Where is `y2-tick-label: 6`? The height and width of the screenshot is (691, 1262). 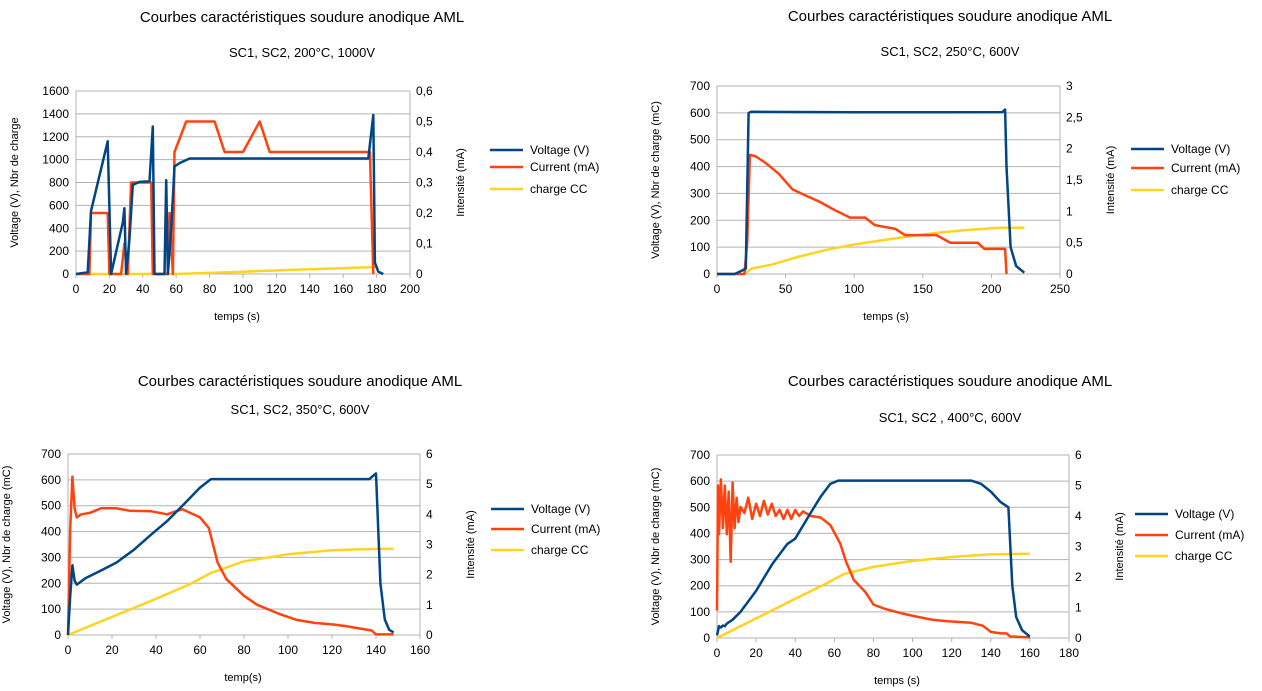 y2-tick-label: 6 is located at coordinates (429, 454).